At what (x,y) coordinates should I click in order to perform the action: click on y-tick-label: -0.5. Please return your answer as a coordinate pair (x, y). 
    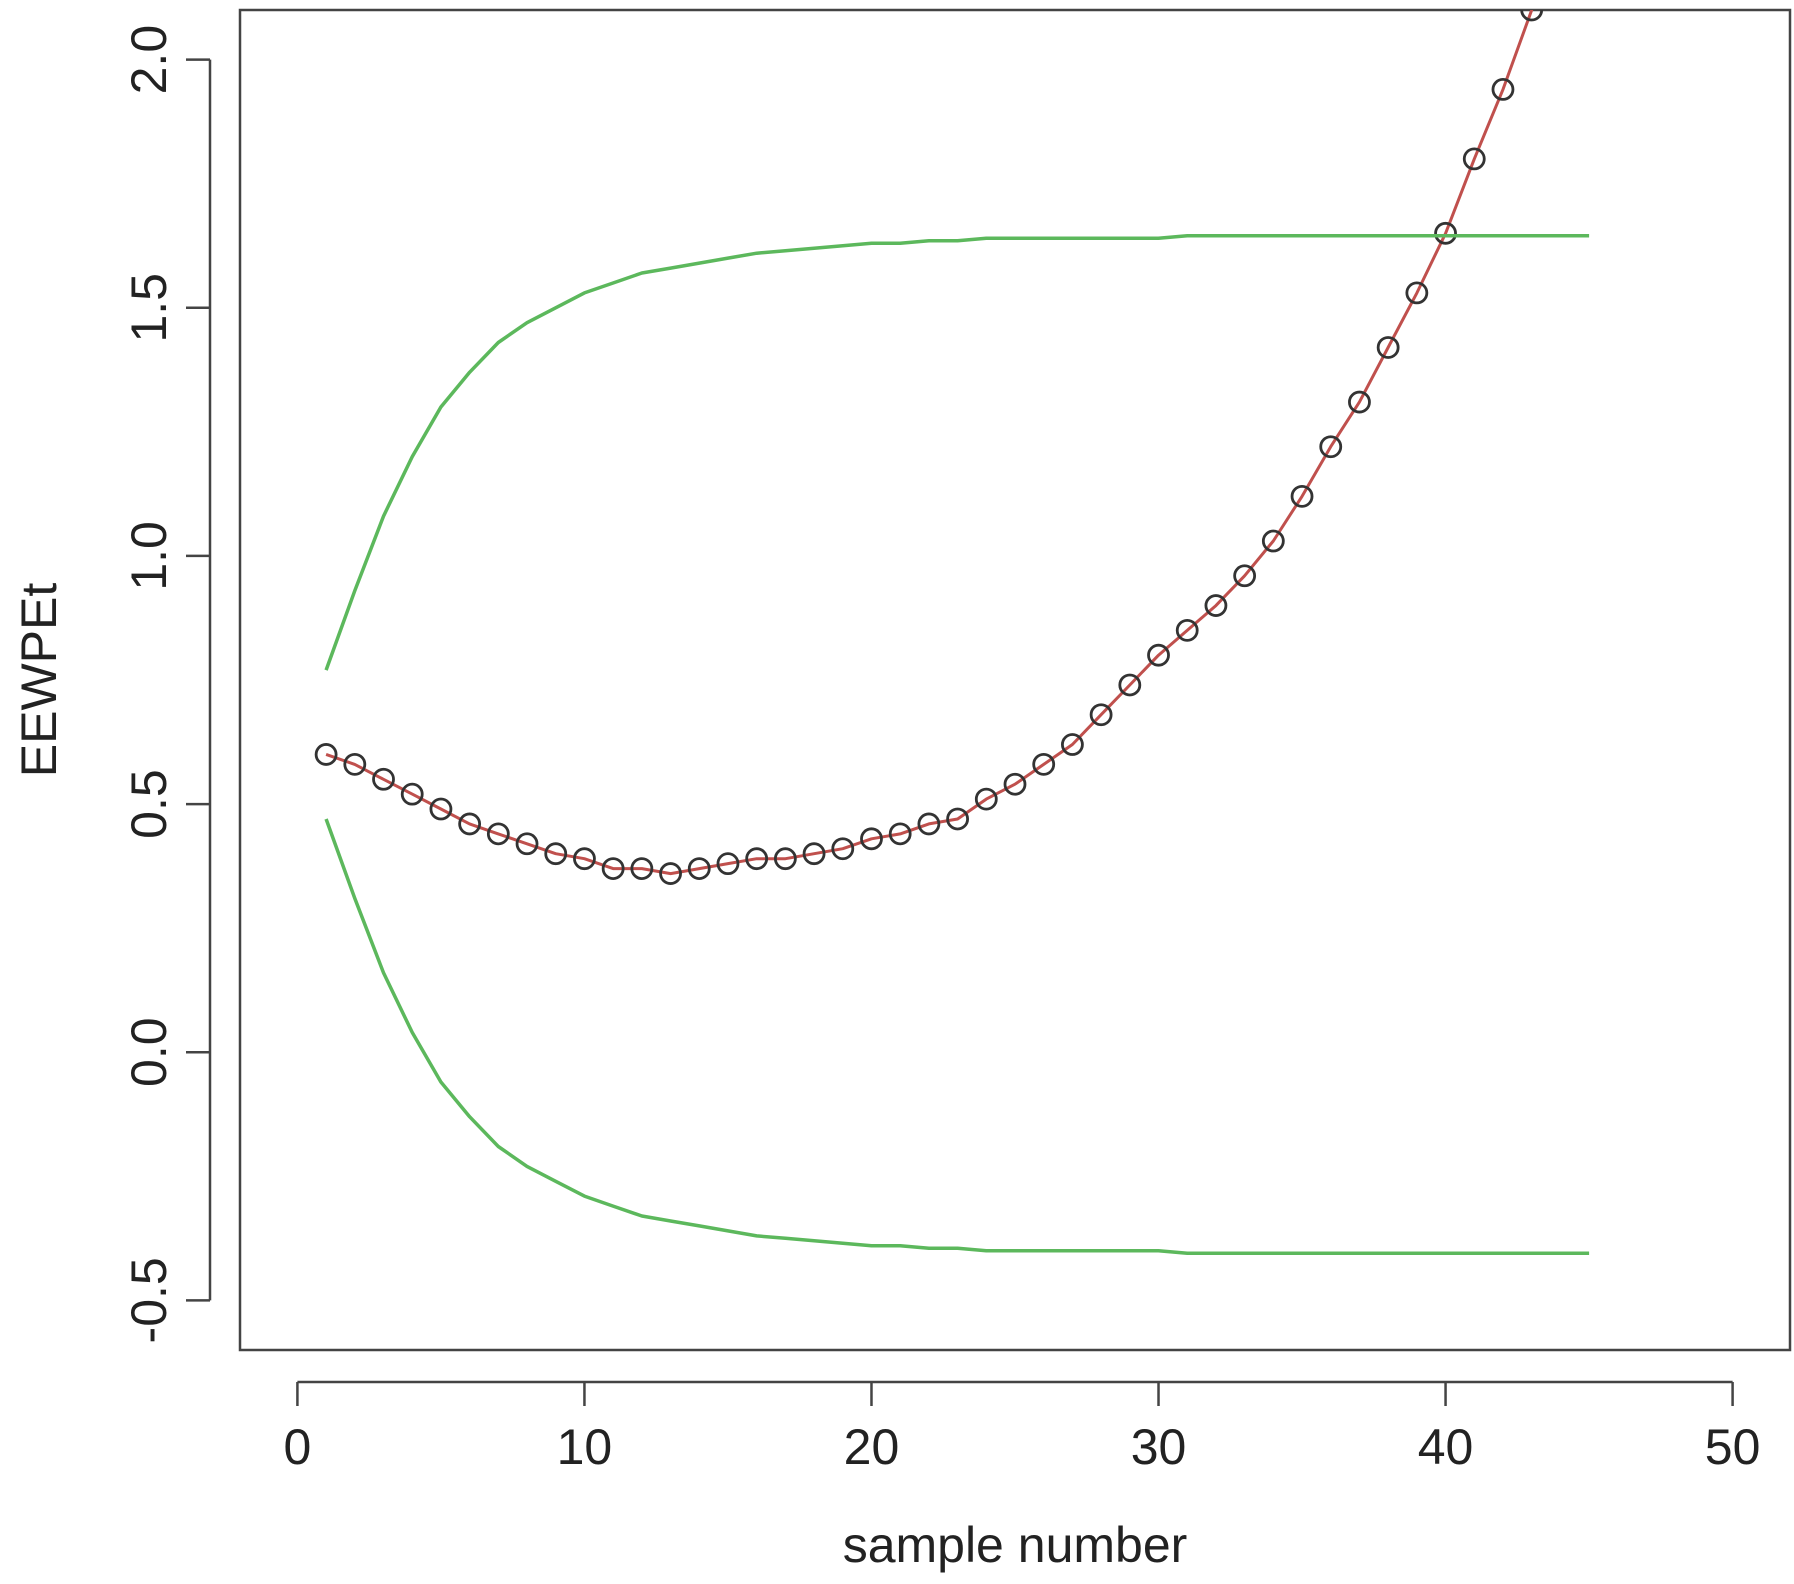
    Looking at the image, I should click on (149, 1300).